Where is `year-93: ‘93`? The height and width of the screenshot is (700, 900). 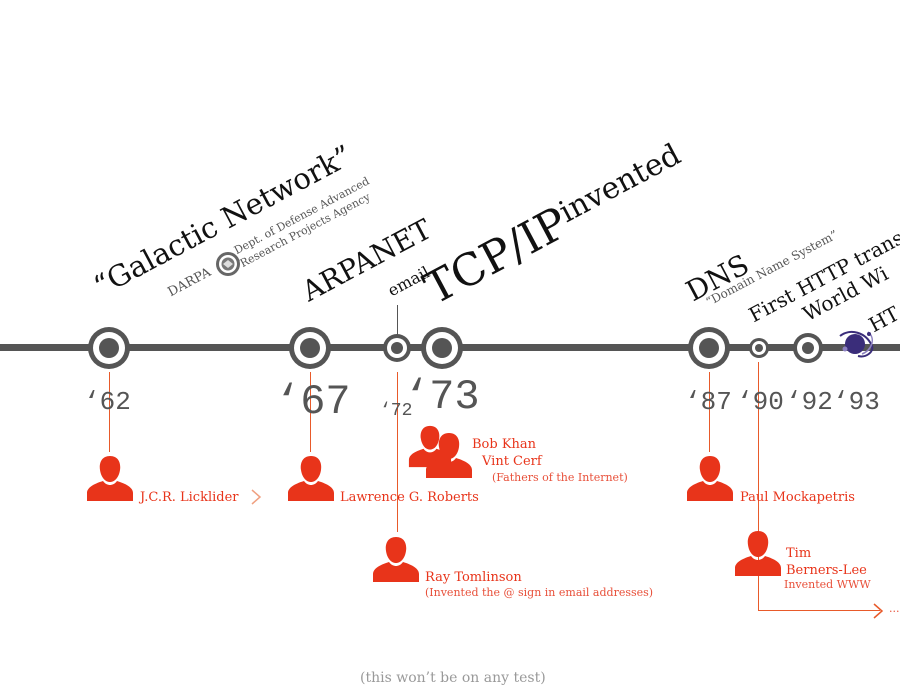
year-93: ‘93 is located at coordinates (856, 402).